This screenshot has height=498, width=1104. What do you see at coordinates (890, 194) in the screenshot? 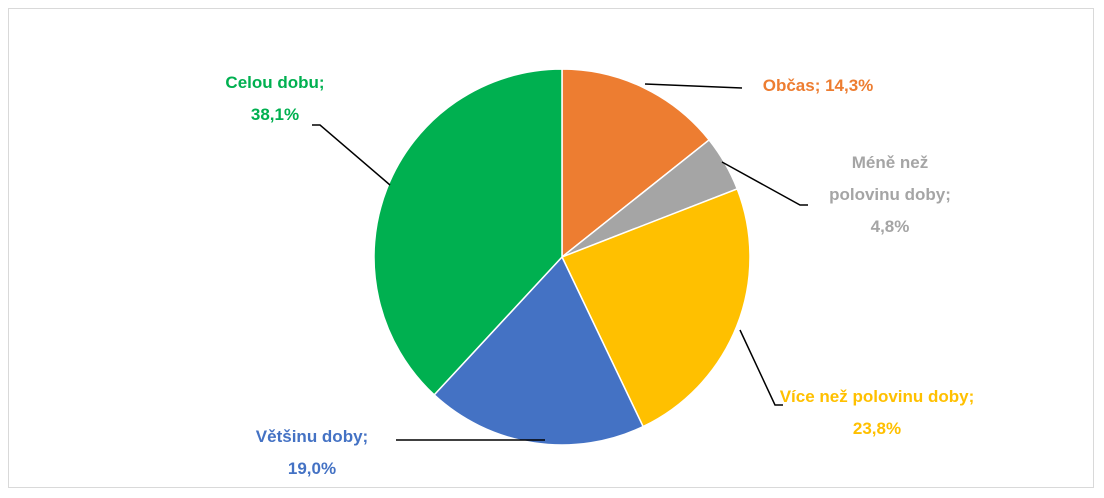
I see `data-label: Méně než polovinu doby; 4,8%` at bounding box center [890, 194].